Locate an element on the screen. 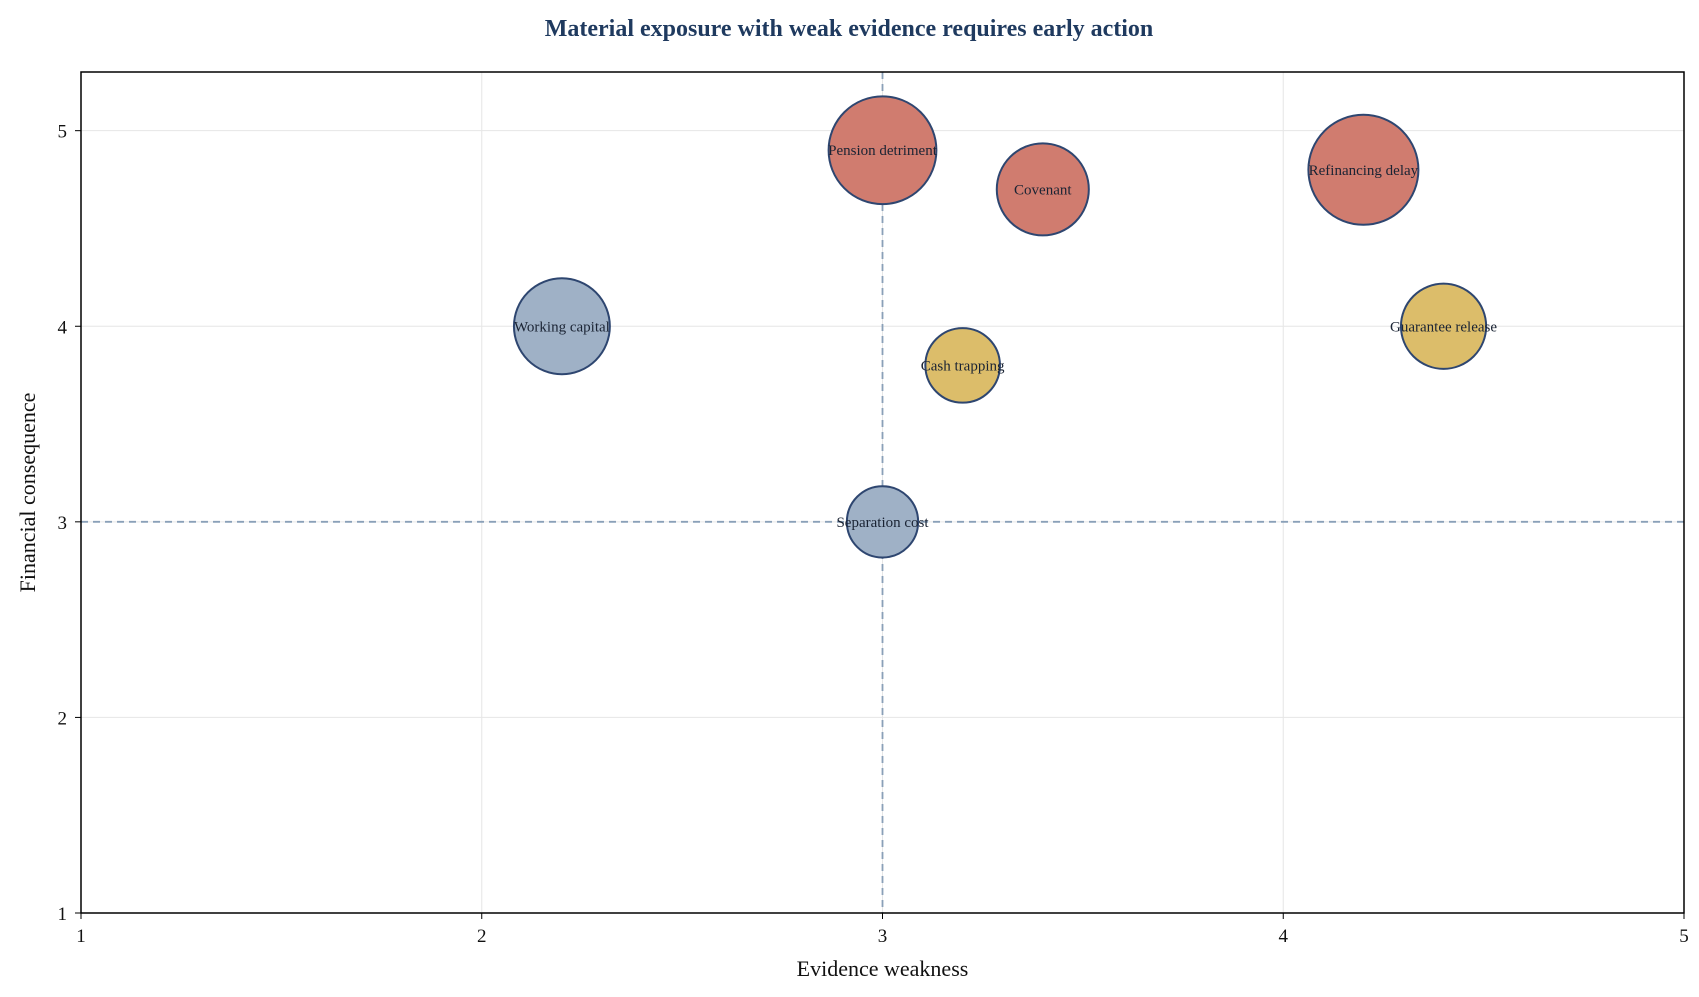  bubble-label: Cash trapping is located at coordinates (963, 366).